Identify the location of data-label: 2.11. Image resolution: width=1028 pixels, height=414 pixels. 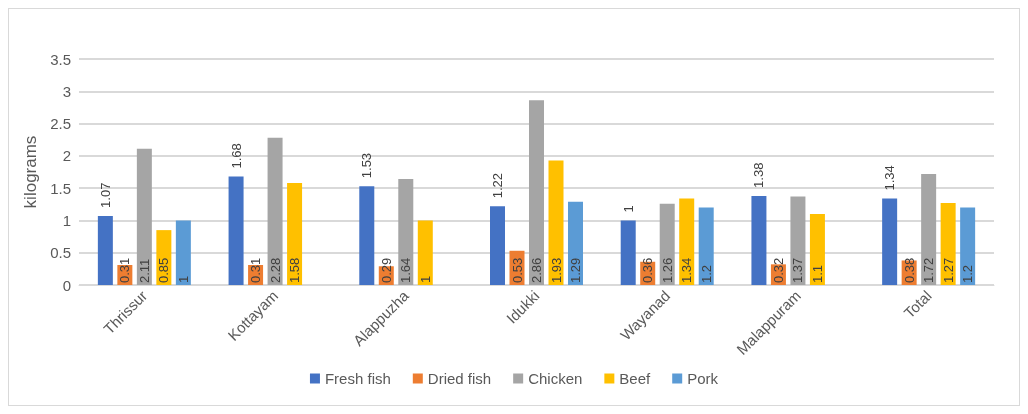
(144, 270).